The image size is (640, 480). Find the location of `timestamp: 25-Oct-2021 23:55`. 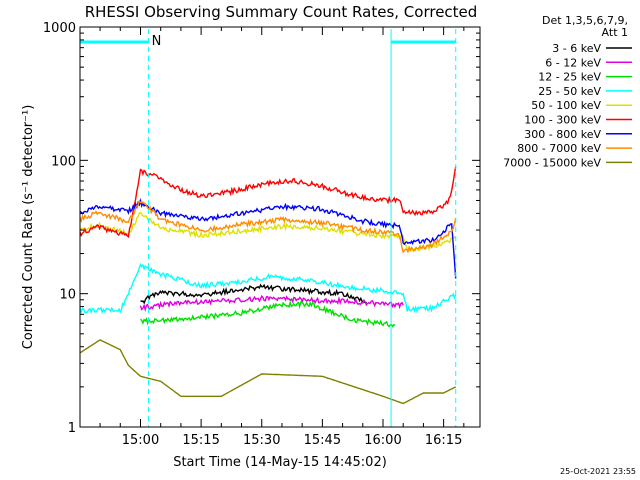

timestamp: 25-Oct-2021 23:55 is located at coordinates (598, 471).